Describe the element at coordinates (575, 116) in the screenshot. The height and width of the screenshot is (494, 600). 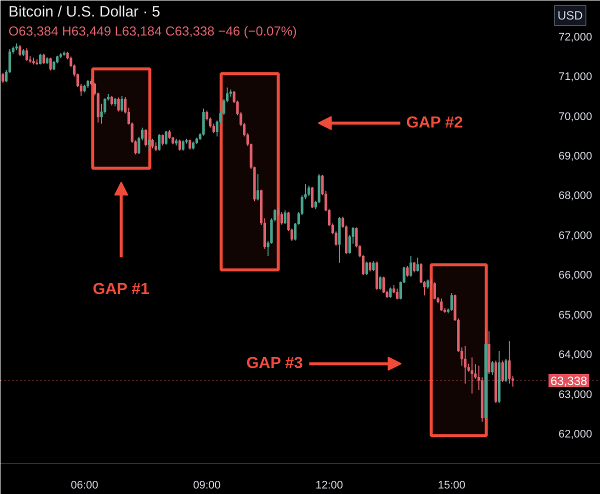
I see `y-tick-label: 70,000` at that location.